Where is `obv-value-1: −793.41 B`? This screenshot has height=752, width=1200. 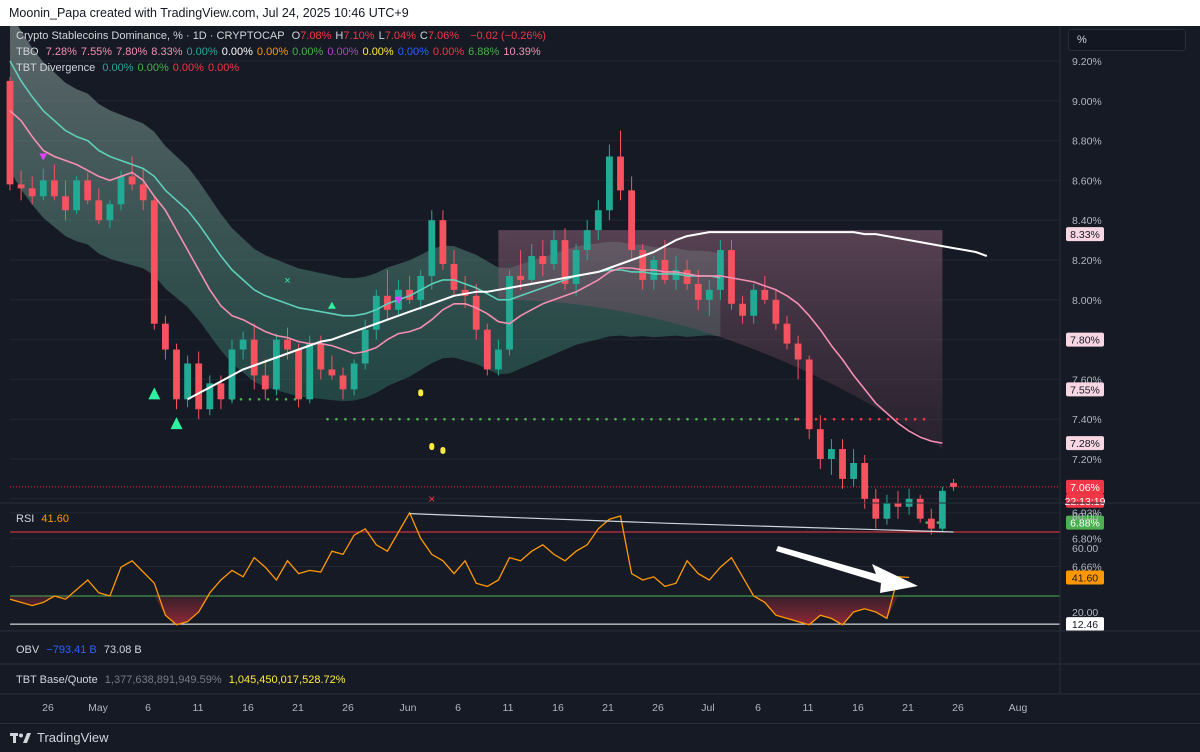
obv-value-1: −793.41 B is located at coordinates (71, 650).